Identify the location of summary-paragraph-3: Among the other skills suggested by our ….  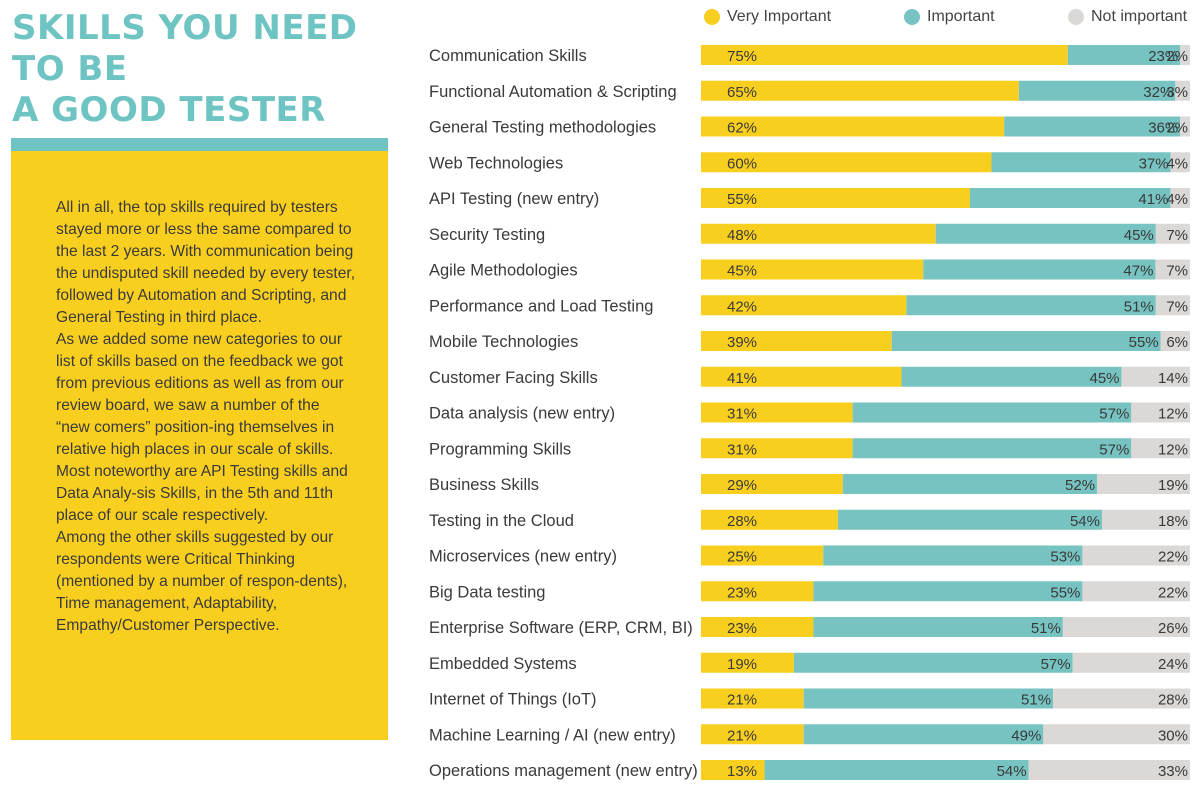
(202, 581).